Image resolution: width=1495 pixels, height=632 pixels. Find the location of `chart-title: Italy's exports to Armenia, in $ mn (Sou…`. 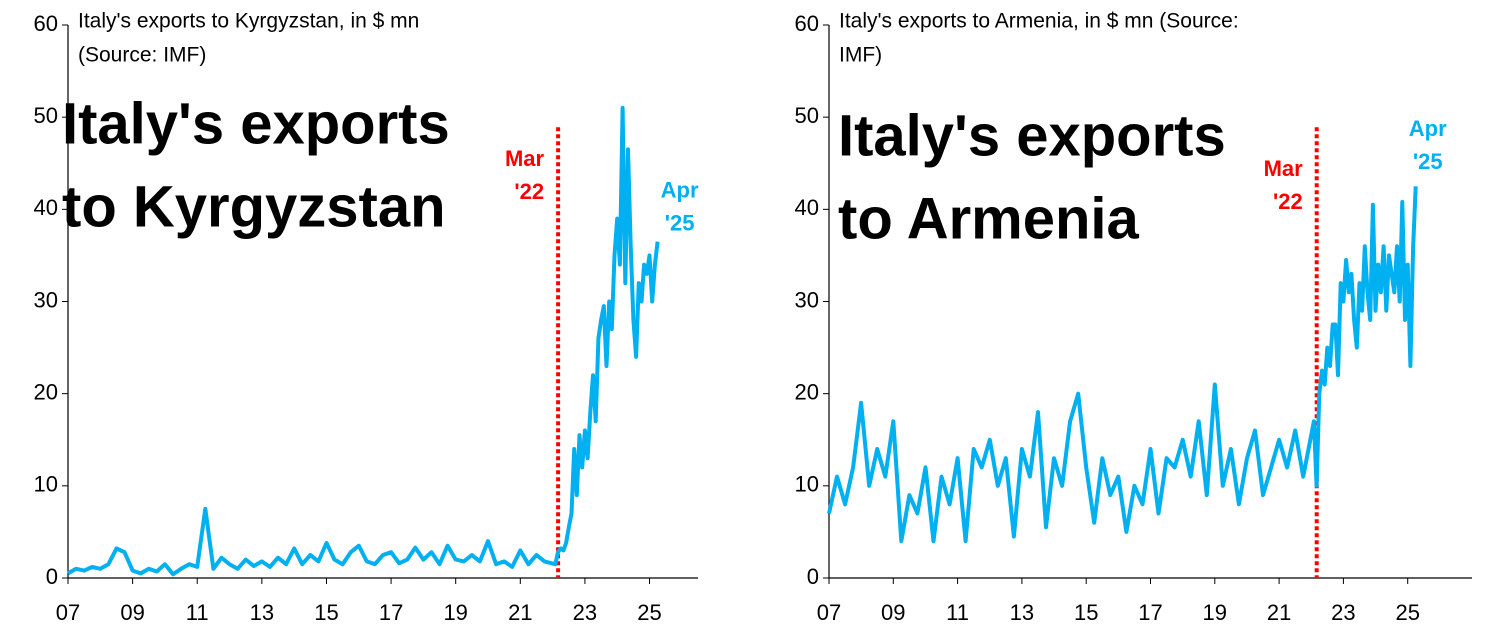

chart-title: Italy's exports to Armenia, in $ mn (Sou… is located at coordinates (1039, 21).